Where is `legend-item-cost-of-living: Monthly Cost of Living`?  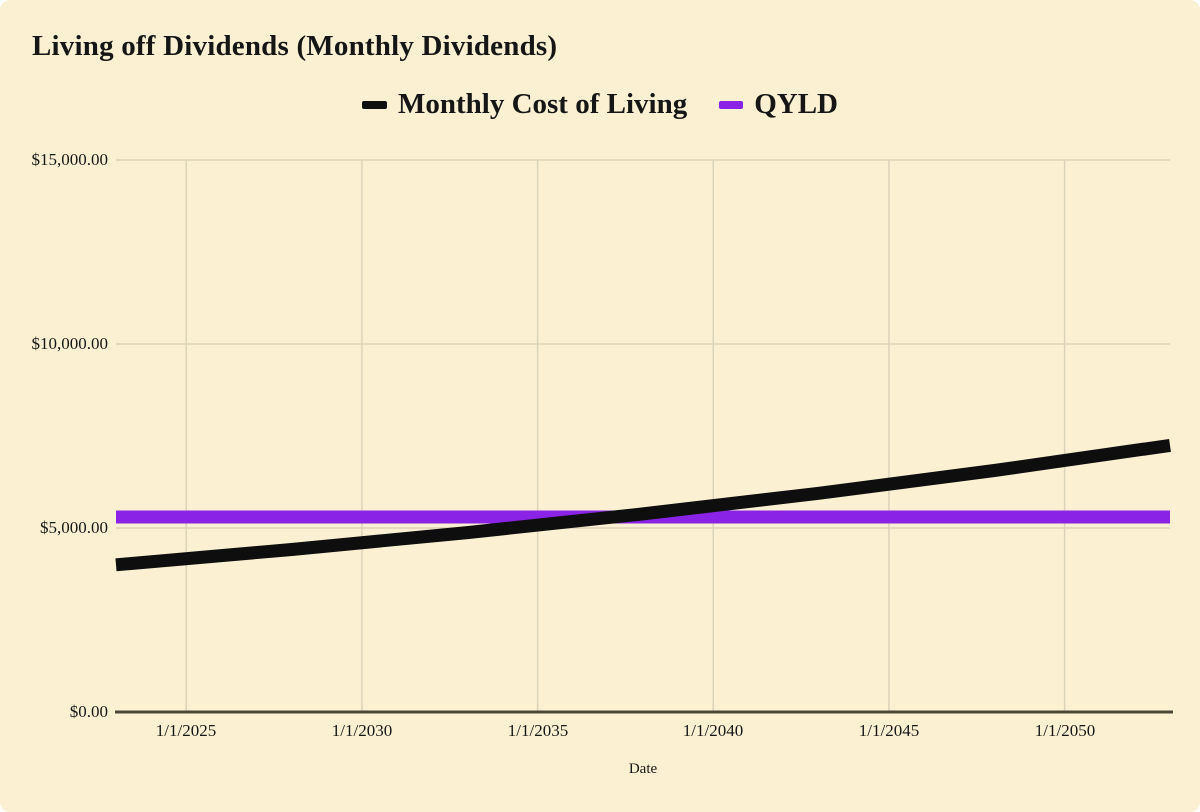
legend-item-cost-of-living: Monthly Cost of Living is located at coordinates (524, 104).